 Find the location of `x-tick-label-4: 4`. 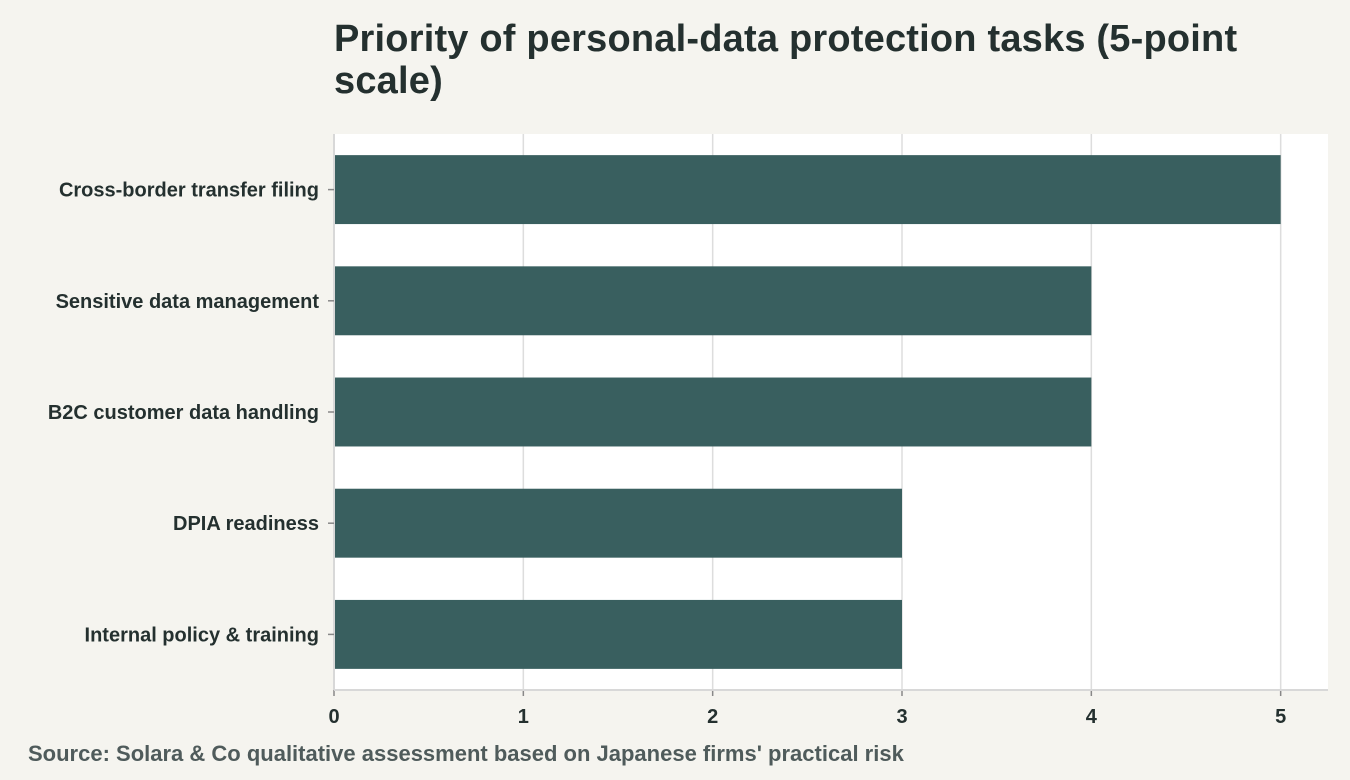

x-tick-label-4: 4 is located at coordinates (1092, 717).